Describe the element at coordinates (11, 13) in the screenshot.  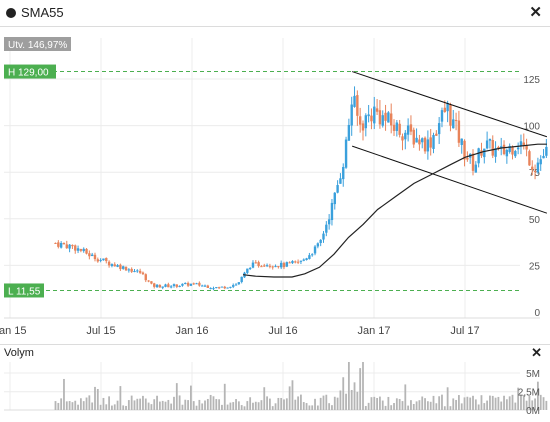
I see `series-dot-icon` at that location.